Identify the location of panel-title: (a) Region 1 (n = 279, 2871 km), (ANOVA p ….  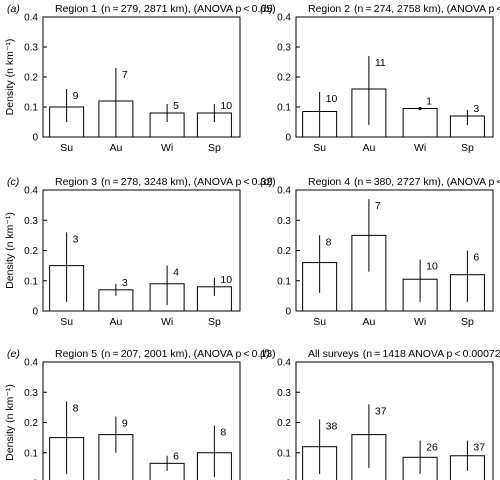
(141, 9).